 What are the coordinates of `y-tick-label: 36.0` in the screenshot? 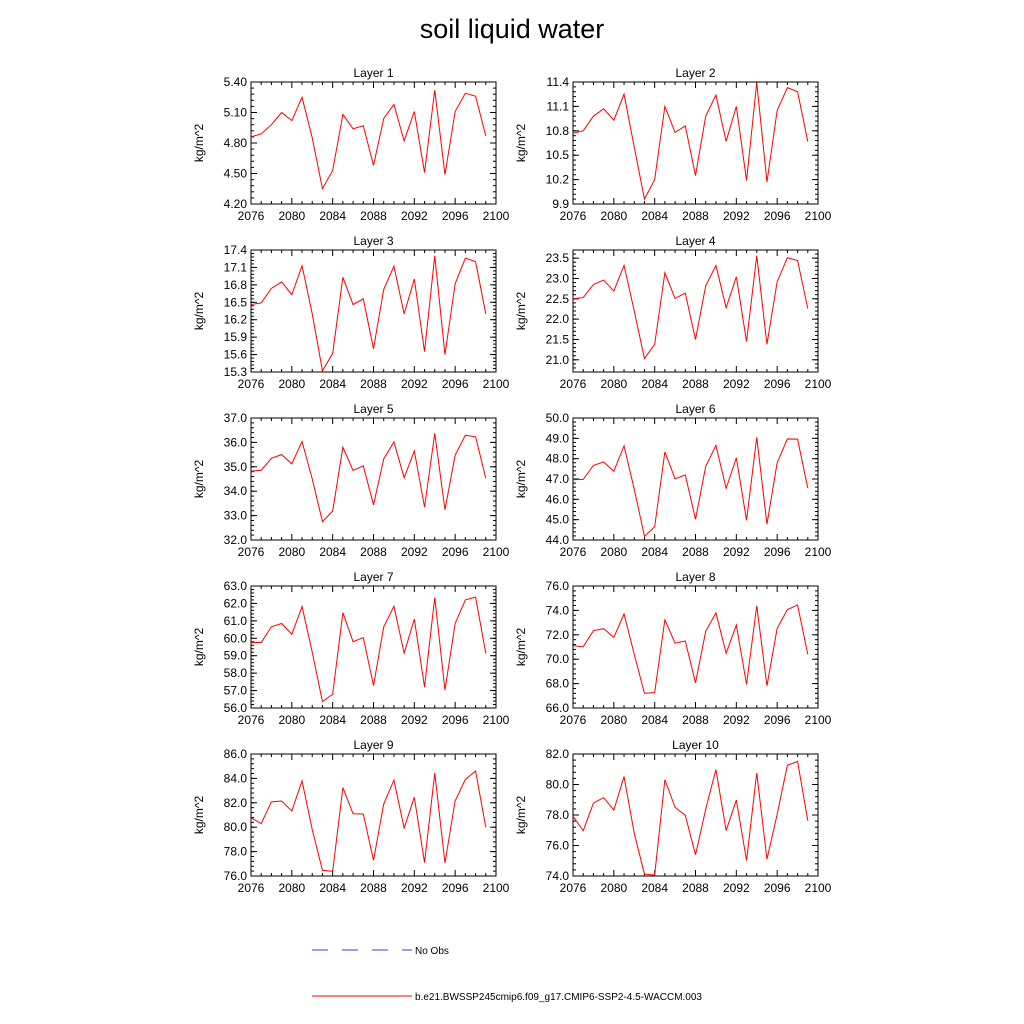 It's located at (236, 442).